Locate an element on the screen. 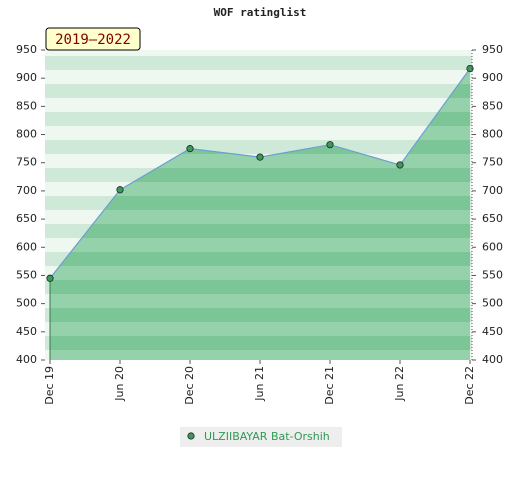 The width and height of the screenshot is (520, 484). y-tick-label: 450 is located at coordinates (26, 331).